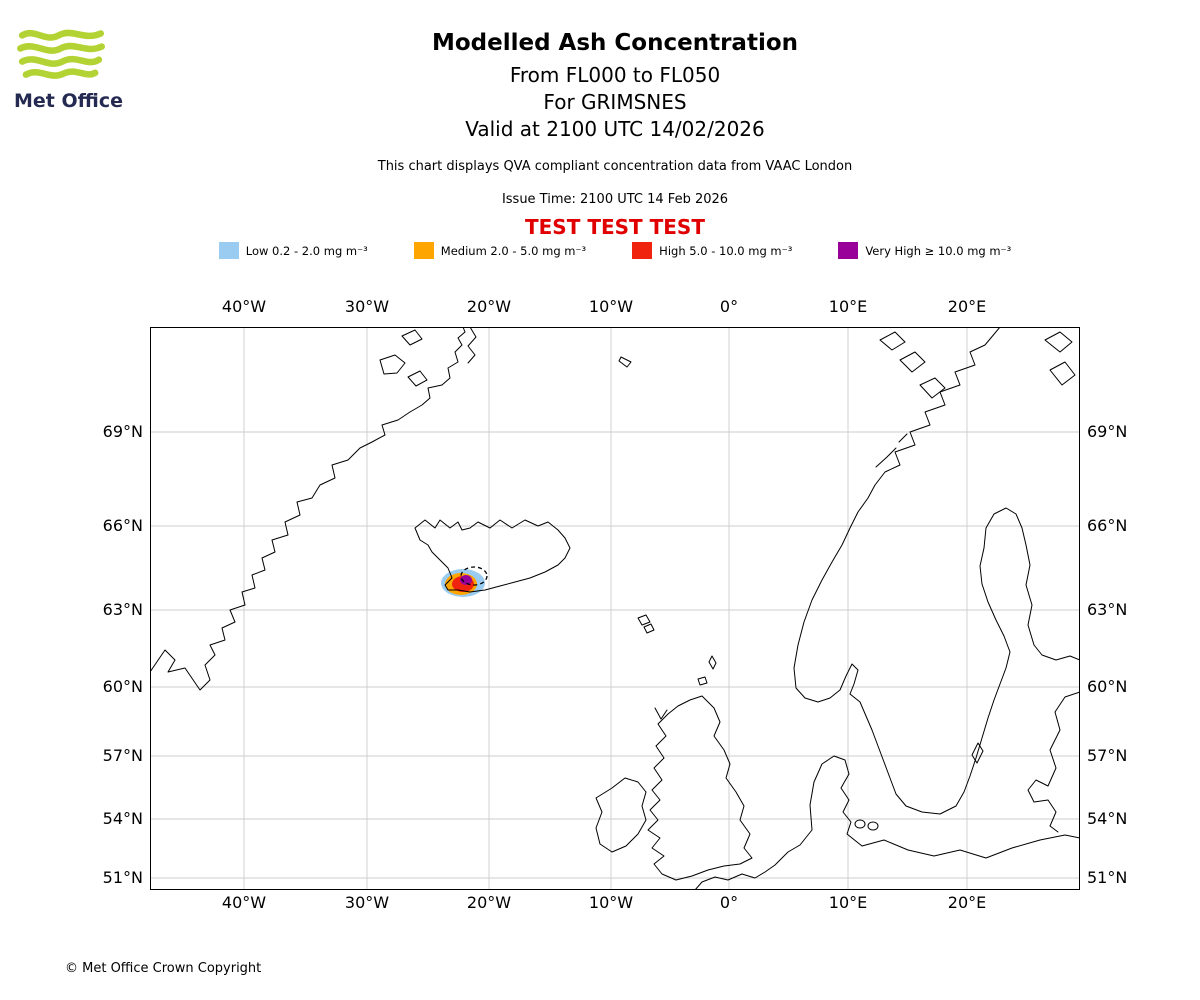 The height and width of the screenshot is (1000, 1200). Describe the element at coordinates (615, 199) in the screenshot. I see `issue-time: Issue Time: 2100 UTC 14 Feb 2026` at that location.